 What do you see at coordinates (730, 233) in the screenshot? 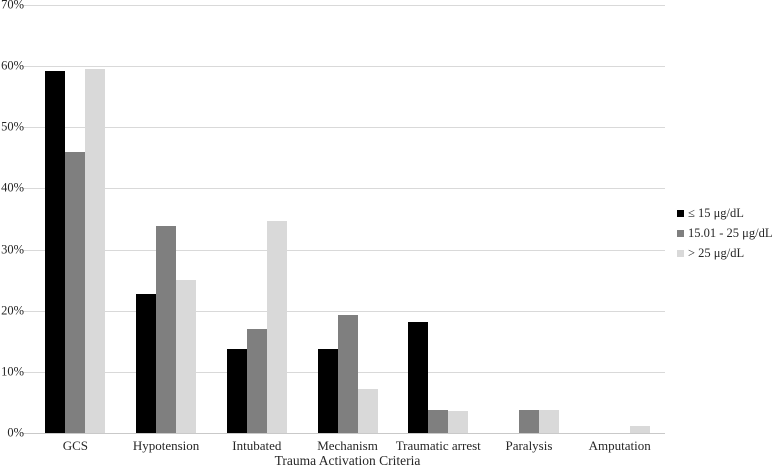
I see `legend-label: 15.01 - 25 μg/dL` at bounding box center [730, 233].